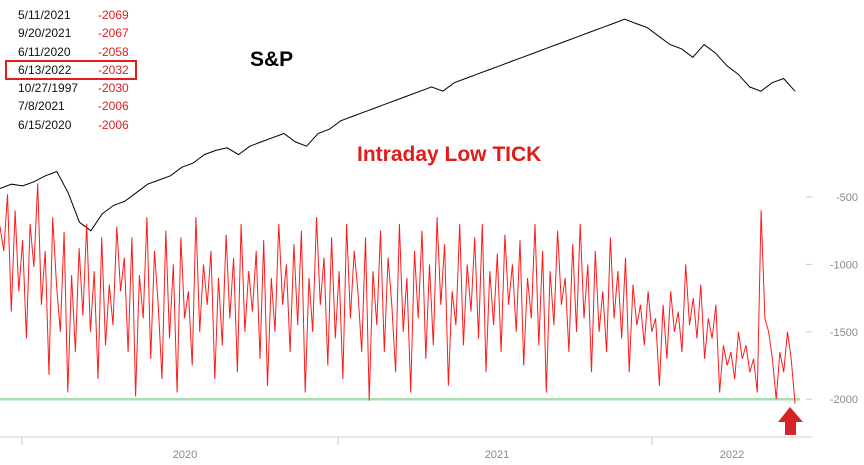 The height and width of the screenshot is (465, 864). What do you see at coordinates (75, 106) in the screenshot?
I see `table-row: 7/8/2021 -2006` at bounding box center [75, 106].